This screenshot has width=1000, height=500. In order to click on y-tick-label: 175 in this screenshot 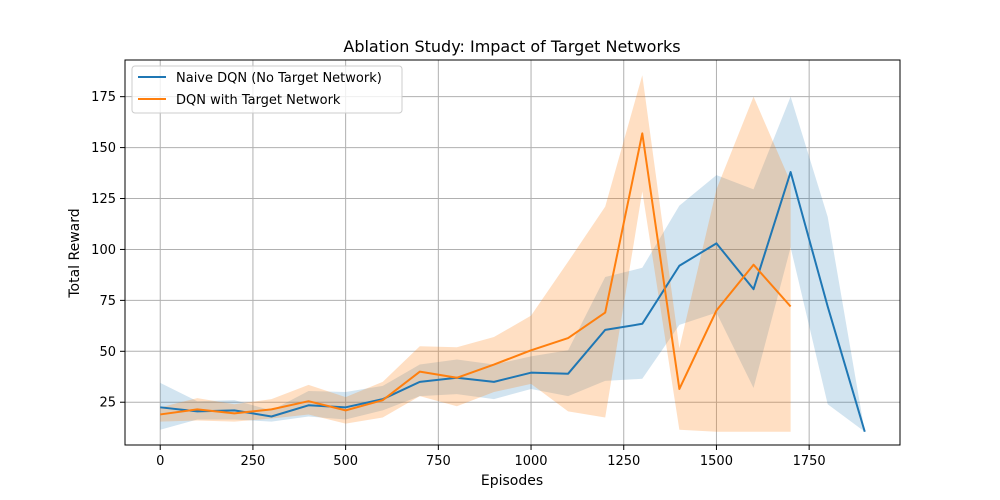, I will do `click(103, 97)`.